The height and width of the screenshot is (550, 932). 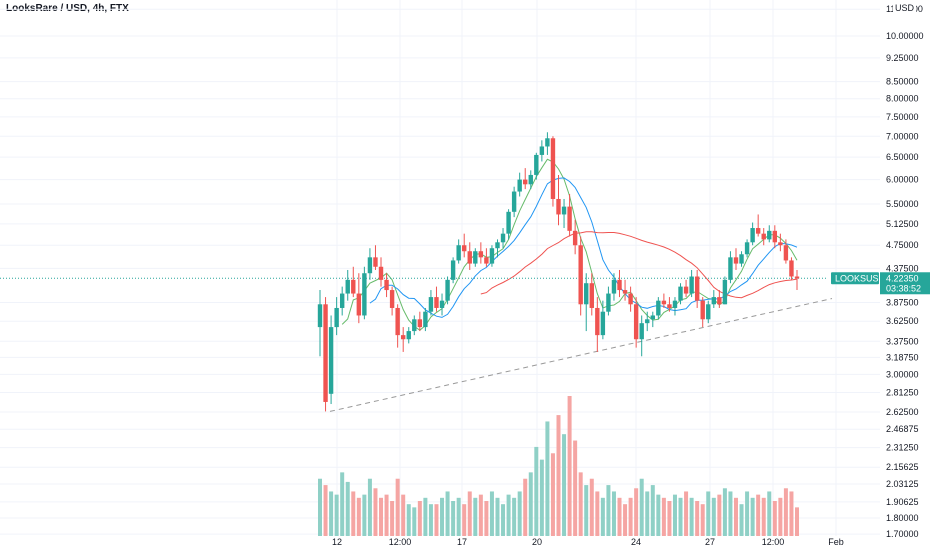 What do you see at coordinates (67, 8) in the screenshot?
I see `chart-title: LooksRare / USD, 4h, FTX` at bounding box center [67, 8].